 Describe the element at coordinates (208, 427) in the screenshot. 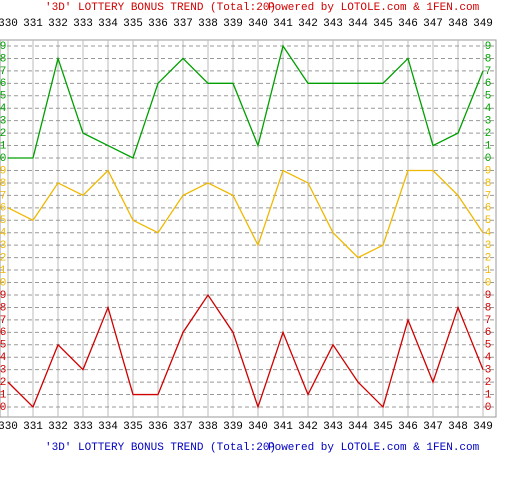

I see `x-tick-label-bottom: 338` at that location.